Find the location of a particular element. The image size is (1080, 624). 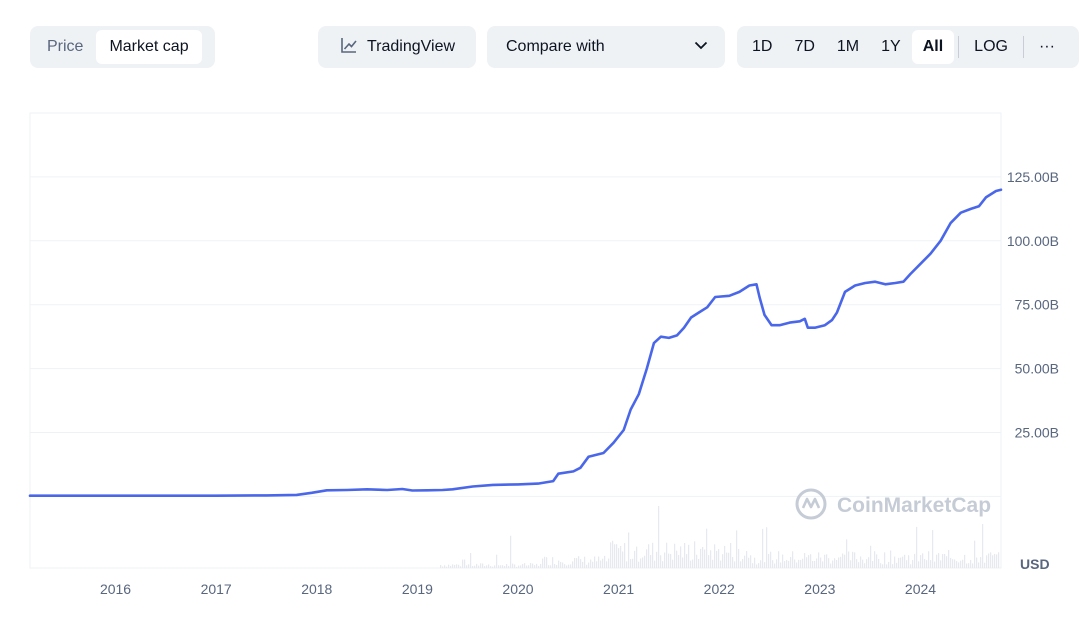

y-tick-label: 75.00B is located at coordinates (1037, 305).